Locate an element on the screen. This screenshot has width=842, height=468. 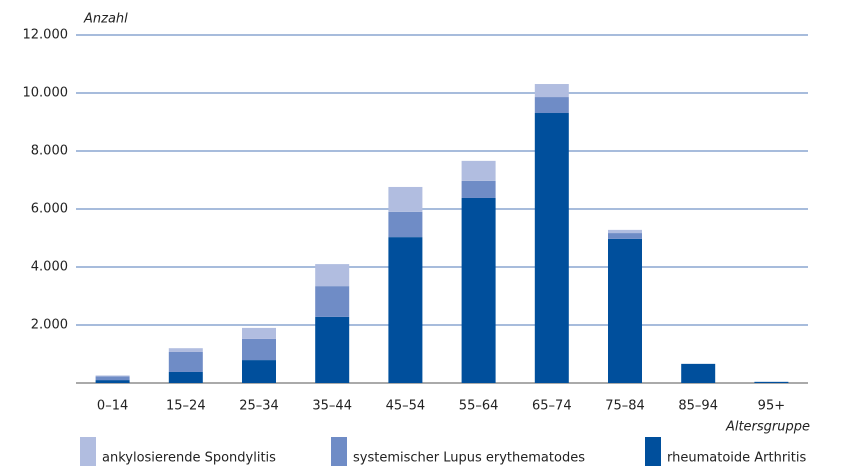
y-tick-label: 10.000 is located at coordinates (46, 93).